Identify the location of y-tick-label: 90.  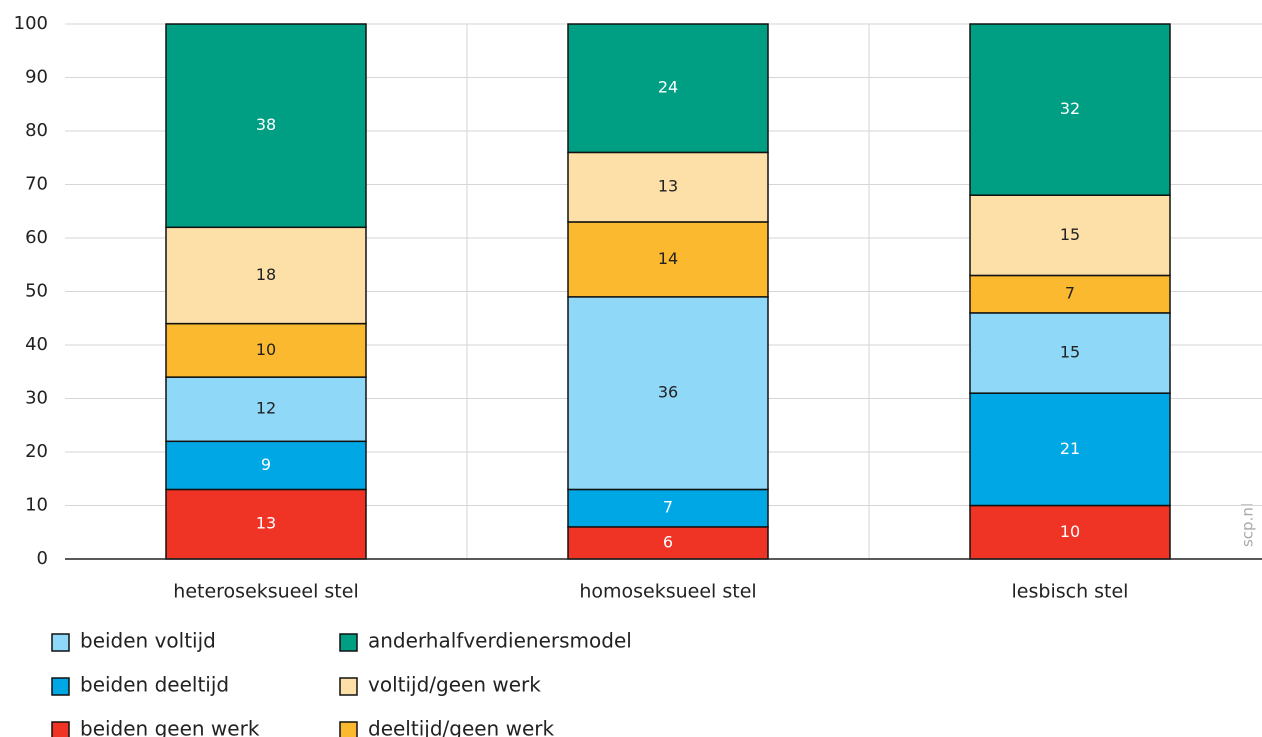
(36, 77).